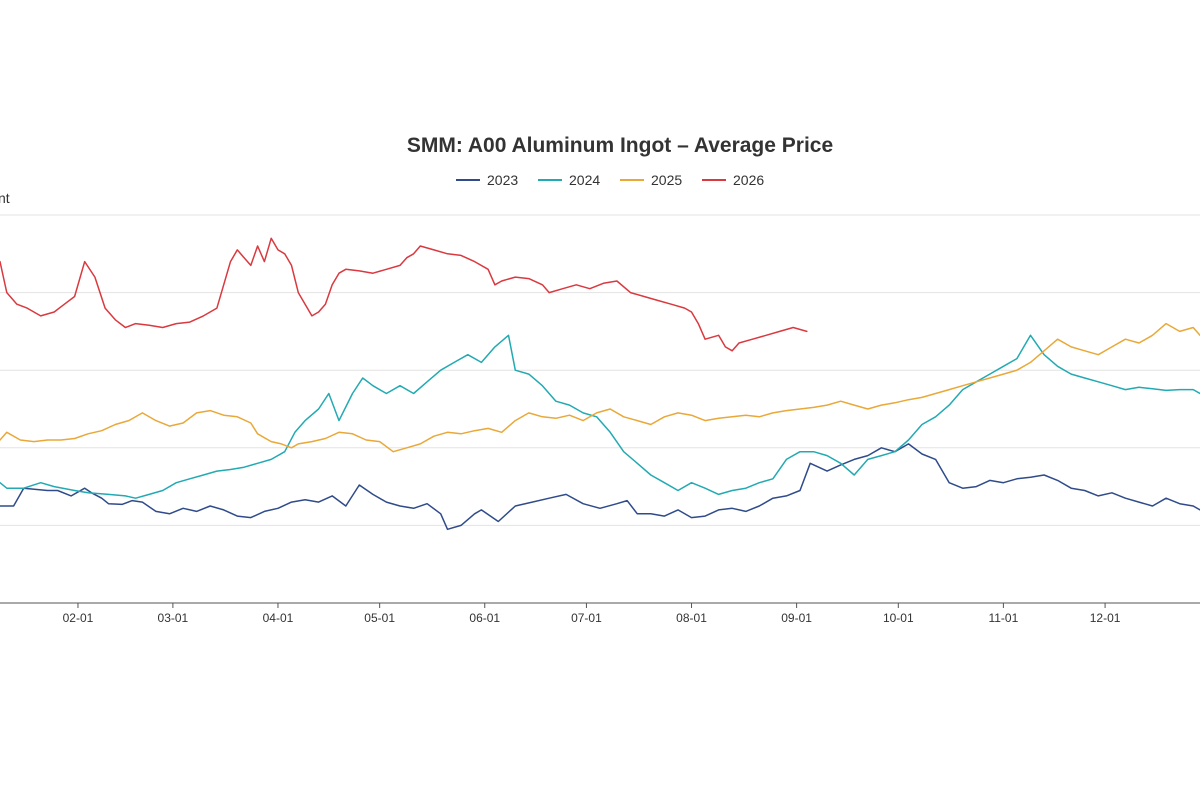  What do you see at coordinates (404, 294) in the screenshot?
I see `series-line-2026` at bounding box center [404, 294].